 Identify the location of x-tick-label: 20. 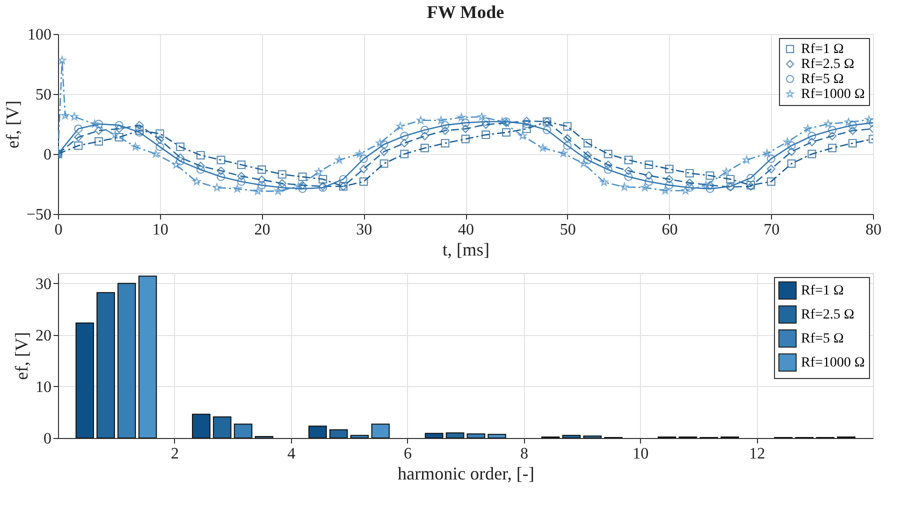
(262, 230).